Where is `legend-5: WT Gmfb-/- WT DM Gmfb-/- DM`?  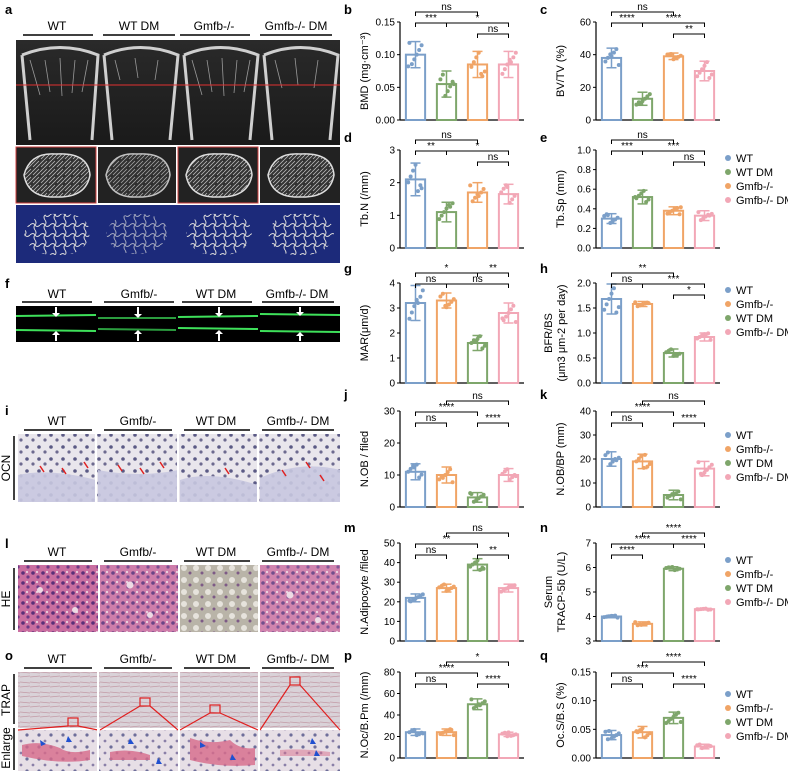
legend-5: WT Gmfb-/- WT DM Gmfb-/- DM is located at coordinates (756, 716).